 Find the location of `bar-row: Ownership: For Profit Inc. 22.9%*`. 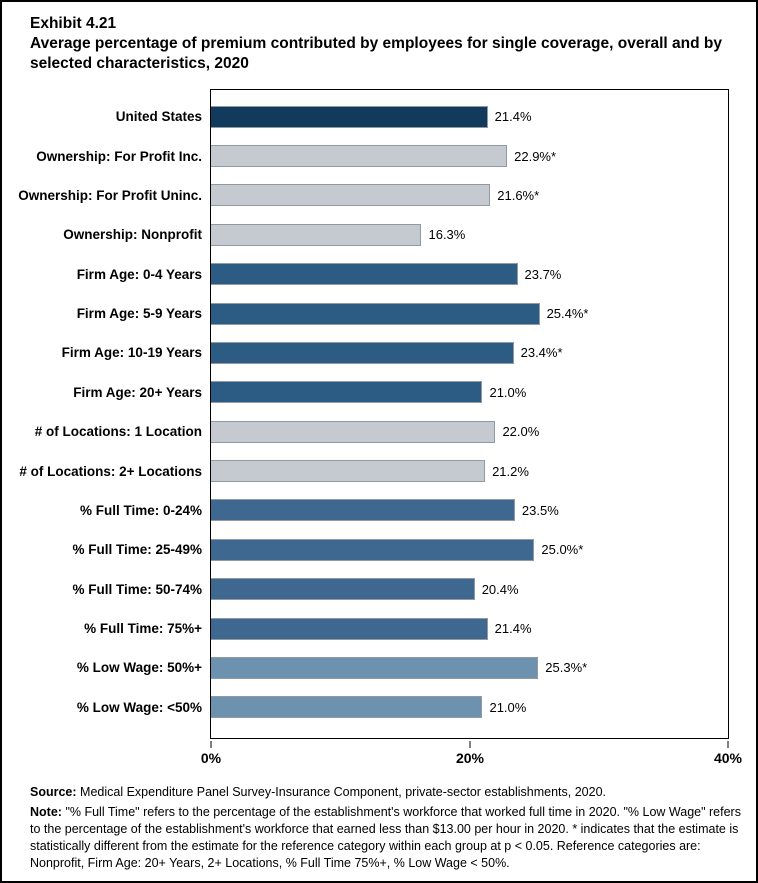

bar-row: Ownership: For Profit Inc. 22.9%* is located at coordinates (365, 155).